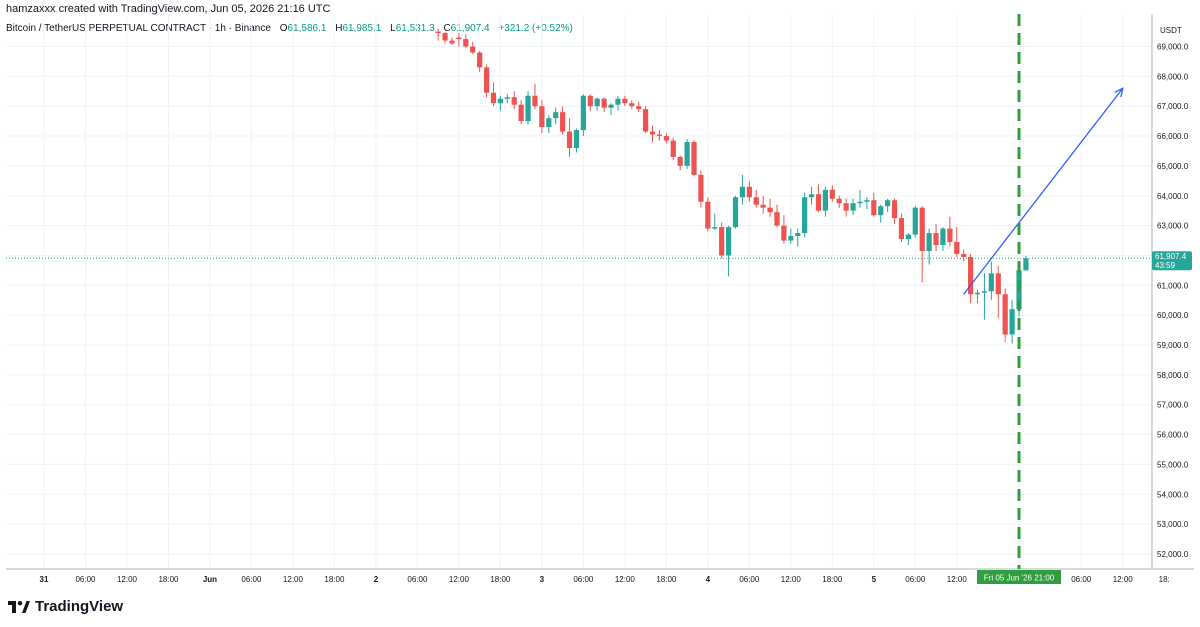 Image resolution: width=1200 pixels, height=627 pixels. I want to click on price-unit-label: USDT, so click(1171, 30).